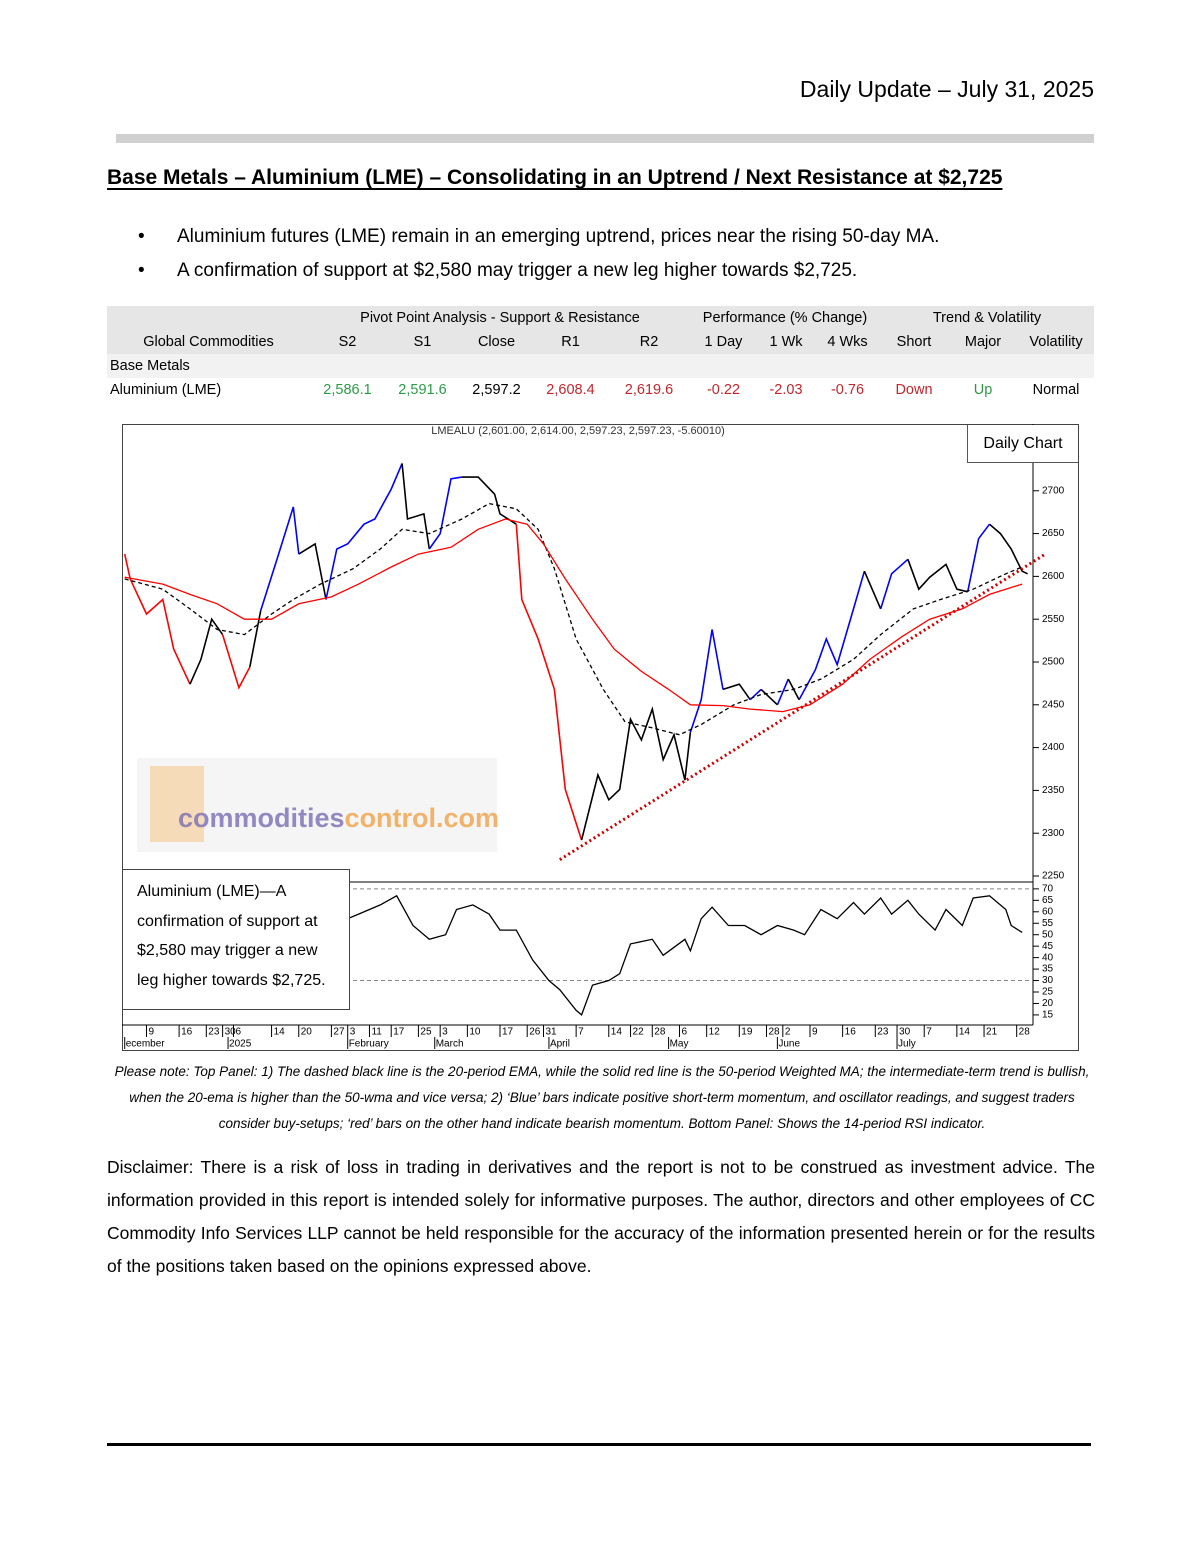 This screenshot has height=1553, width=1200. I want to click on y-tick-label: 2500, so click(1053, 662).